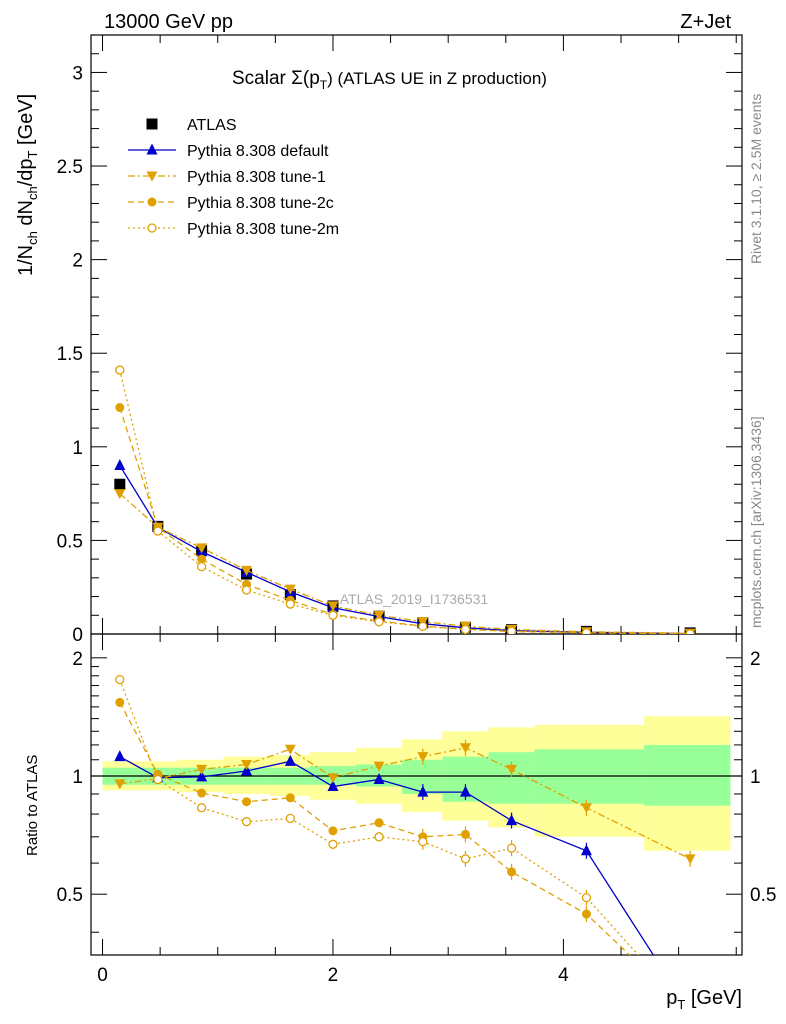  I want to click on ratio-tick-label: 0.5, so click(70, 895).